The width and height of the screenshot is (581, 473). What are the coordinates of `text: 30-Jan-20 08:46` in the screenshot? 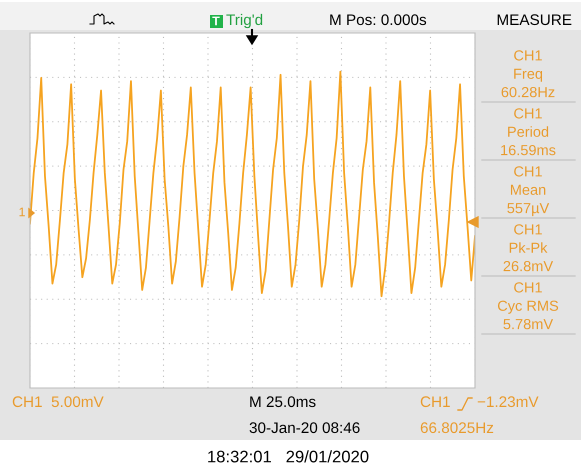 It's located at (305, 428).